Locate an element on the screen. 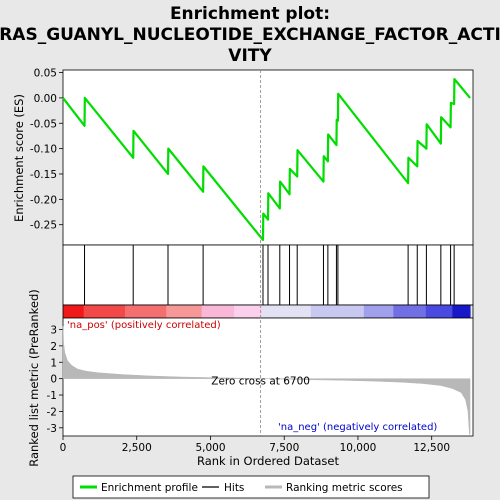 Image resolution: width=500 pixels, height=500 pixels. legend-metric-label: Ranking metric scores is located at coordinates (344, 488).